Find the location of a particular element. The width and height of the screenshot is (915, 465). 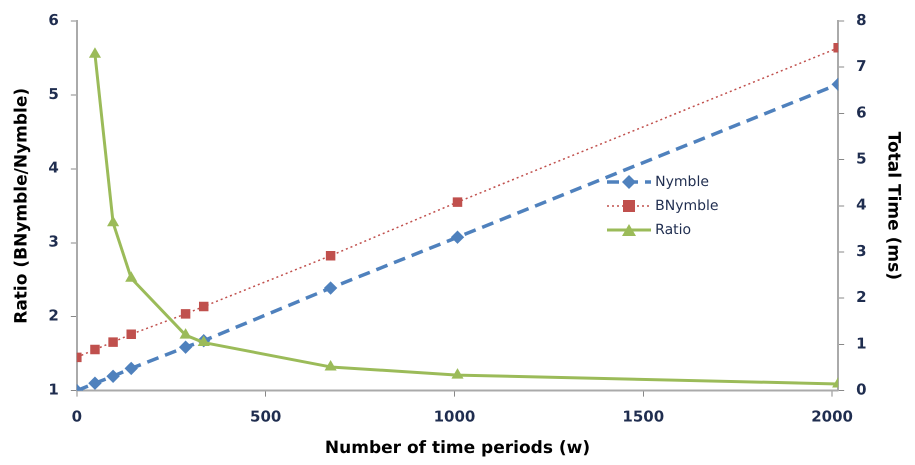

y2-tick-label: 4 is located at coordinates (861, 205).